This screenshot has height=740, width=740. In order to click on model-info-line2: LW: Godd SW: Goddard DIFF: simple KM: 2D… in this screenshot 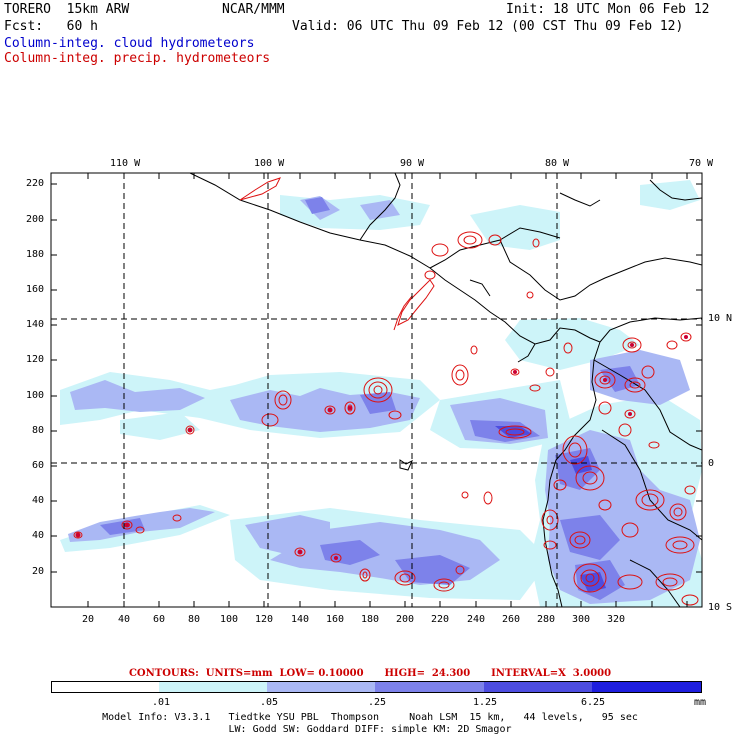, I will do `click(370, 729)`.